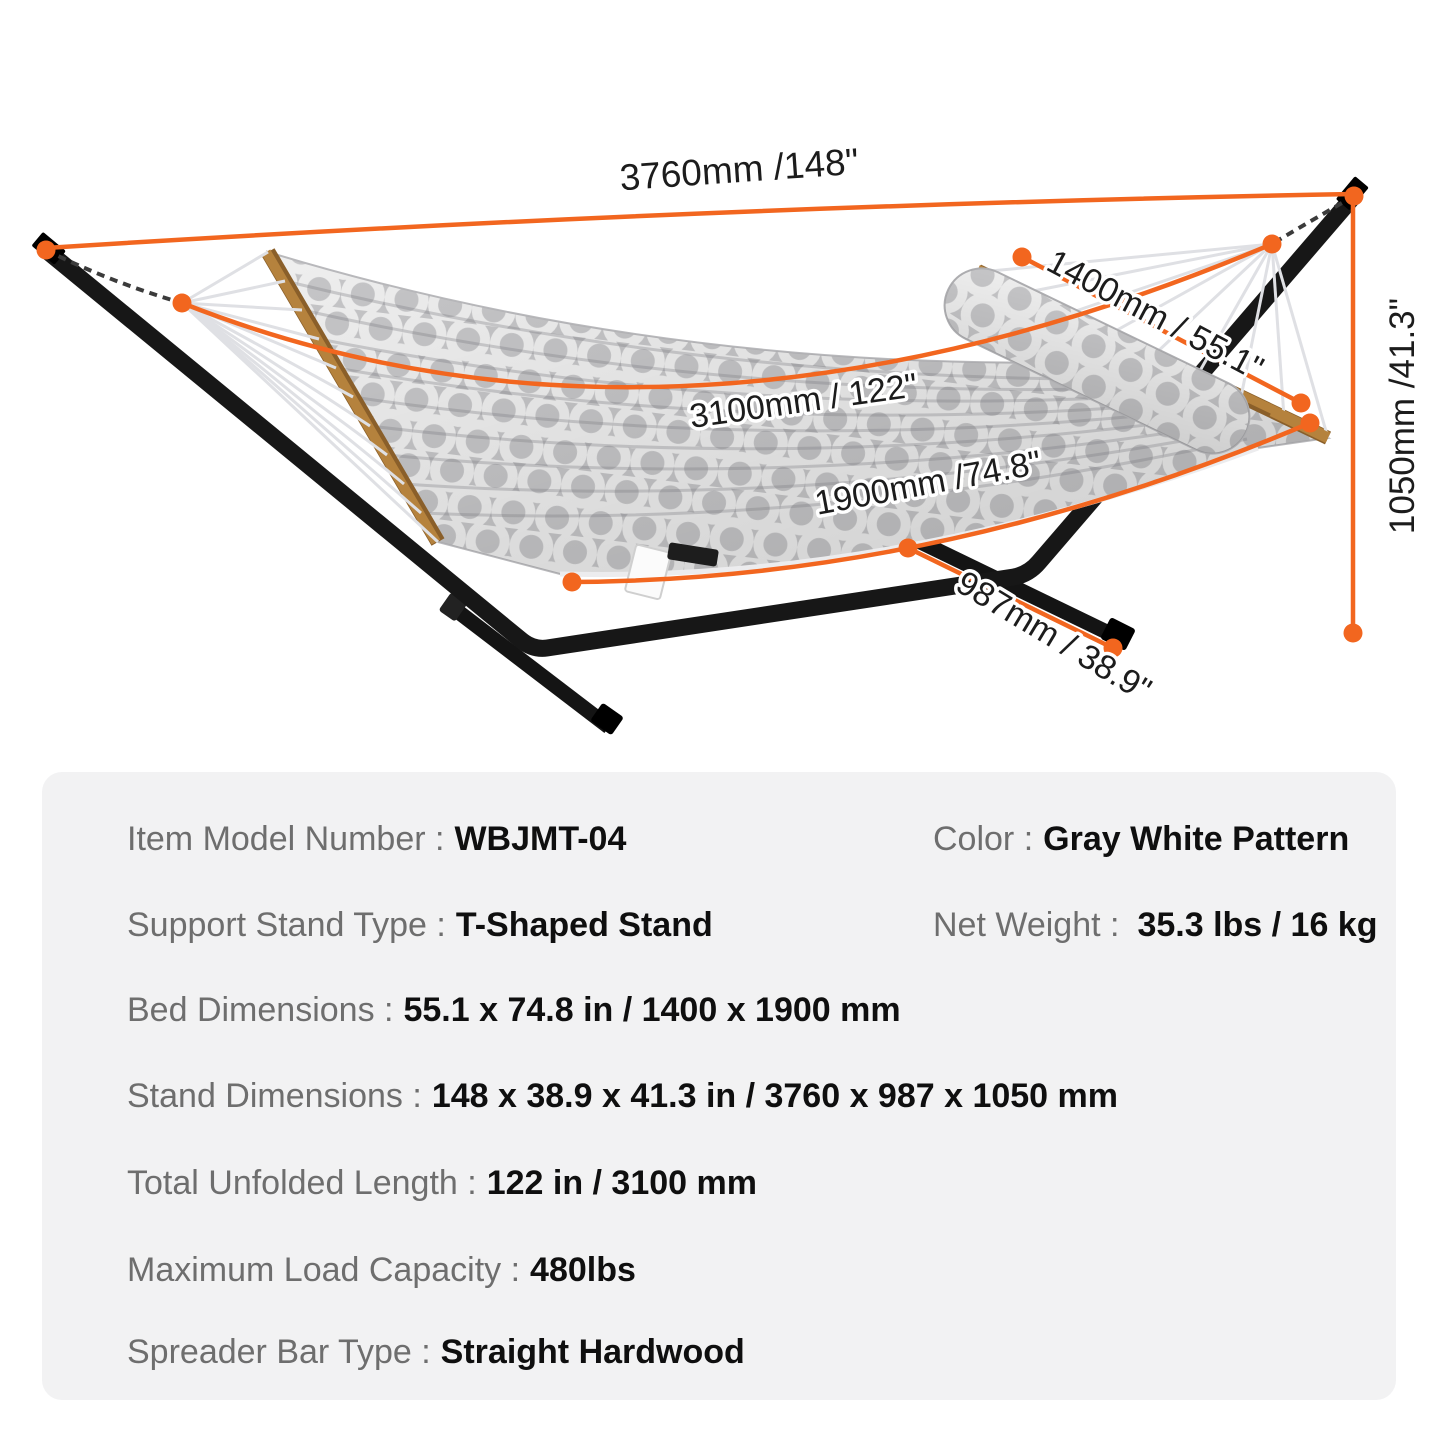 This screenshot has width=1445, height=1445. What do you see at coordinates (1010, 598) in the screenshot?
I see `dim-line-stand-depth` at bounding box center [1010, 598].